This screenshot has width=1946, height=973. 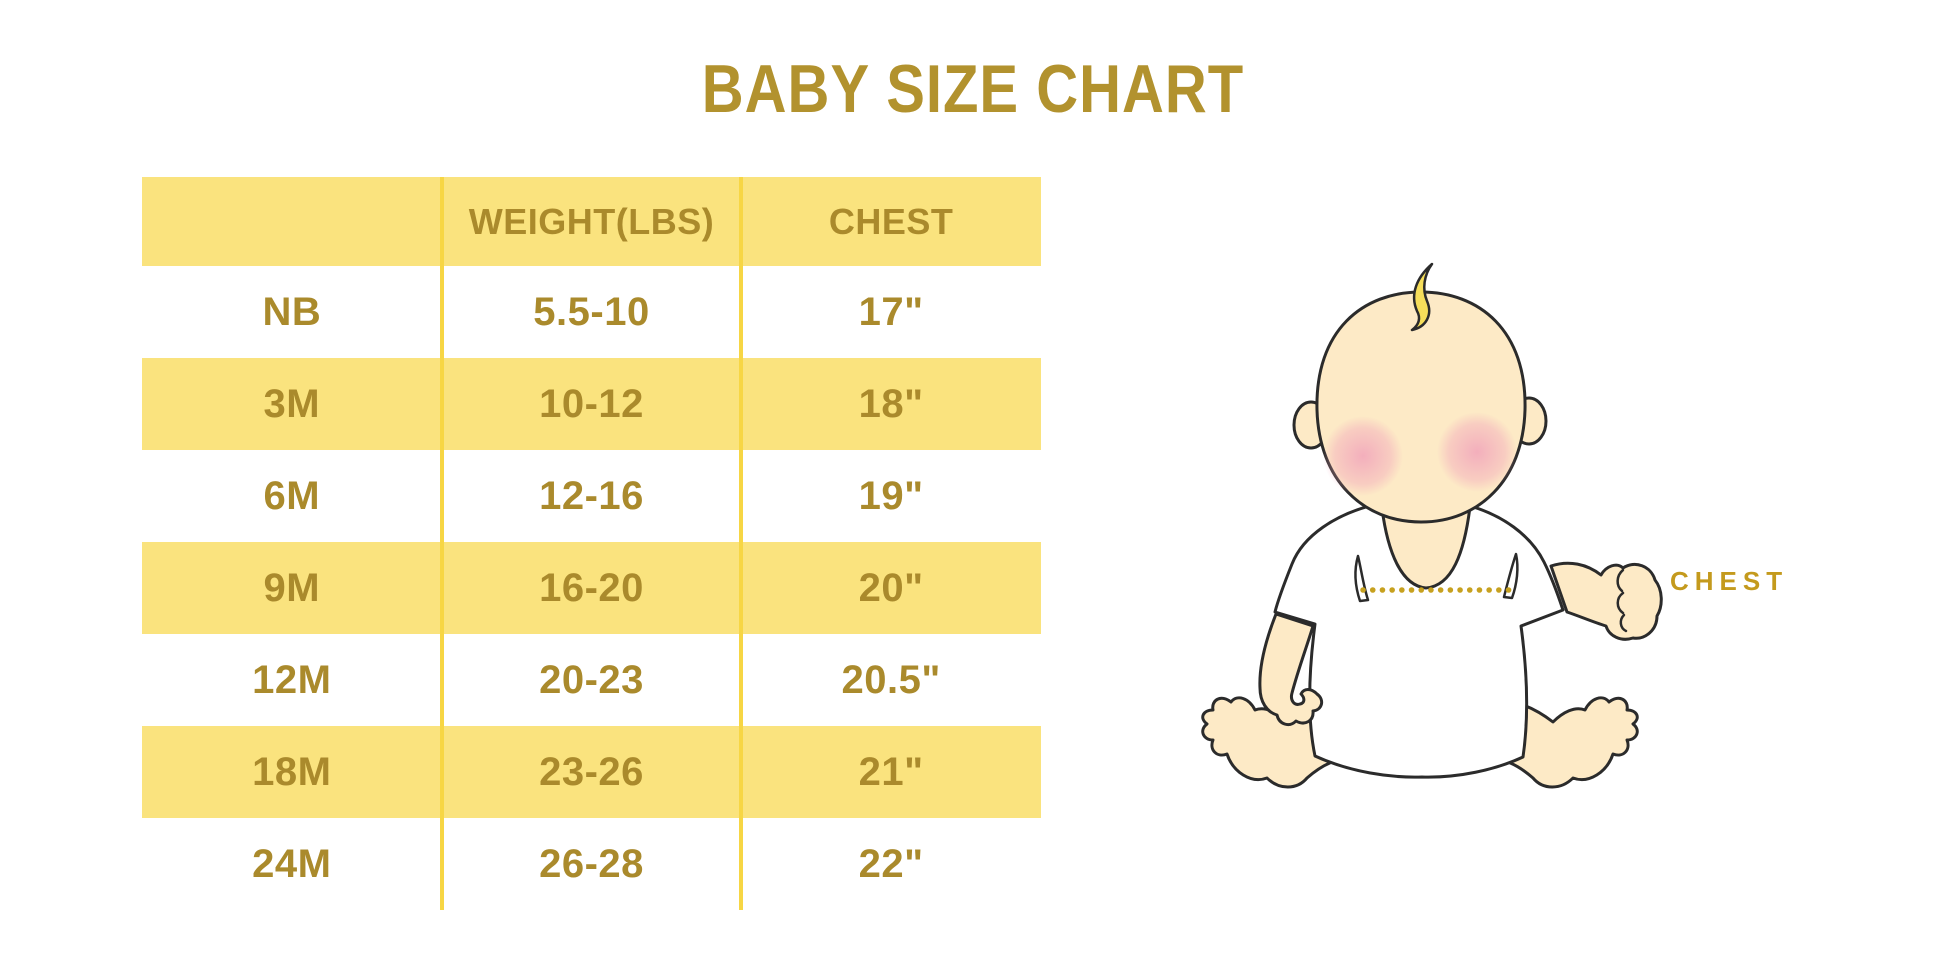 What do you see at coordinates (1419, 640) in the screenshot?
I see `baby-shirt` at bounding box center [1419, 640].